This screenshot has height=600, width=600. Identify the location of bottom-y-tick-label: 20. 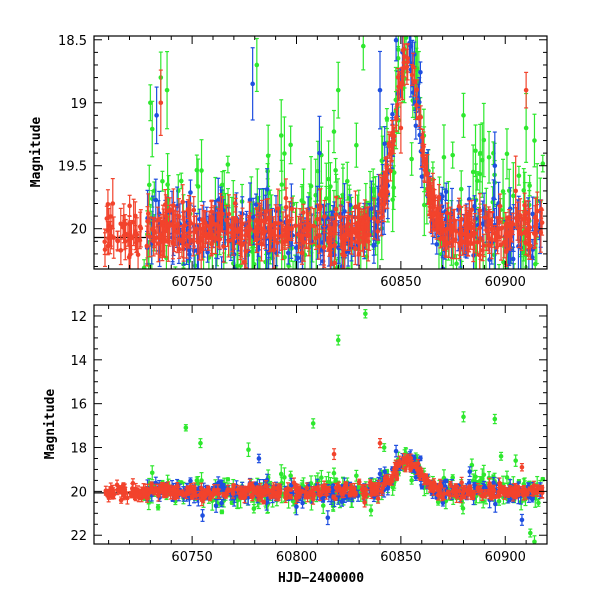
(78, 492).